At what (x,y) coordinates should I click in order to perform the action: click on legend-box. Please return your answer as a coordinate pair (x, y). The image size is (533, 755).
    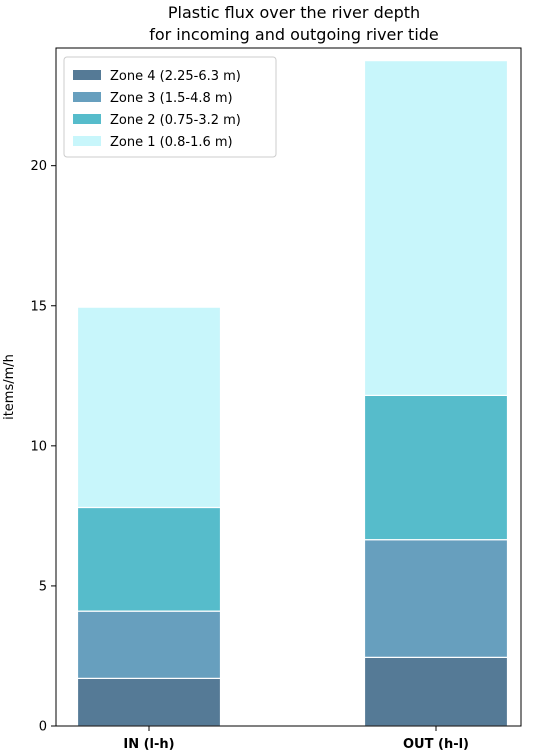
    Looking at the image, I should click on (170, 107).